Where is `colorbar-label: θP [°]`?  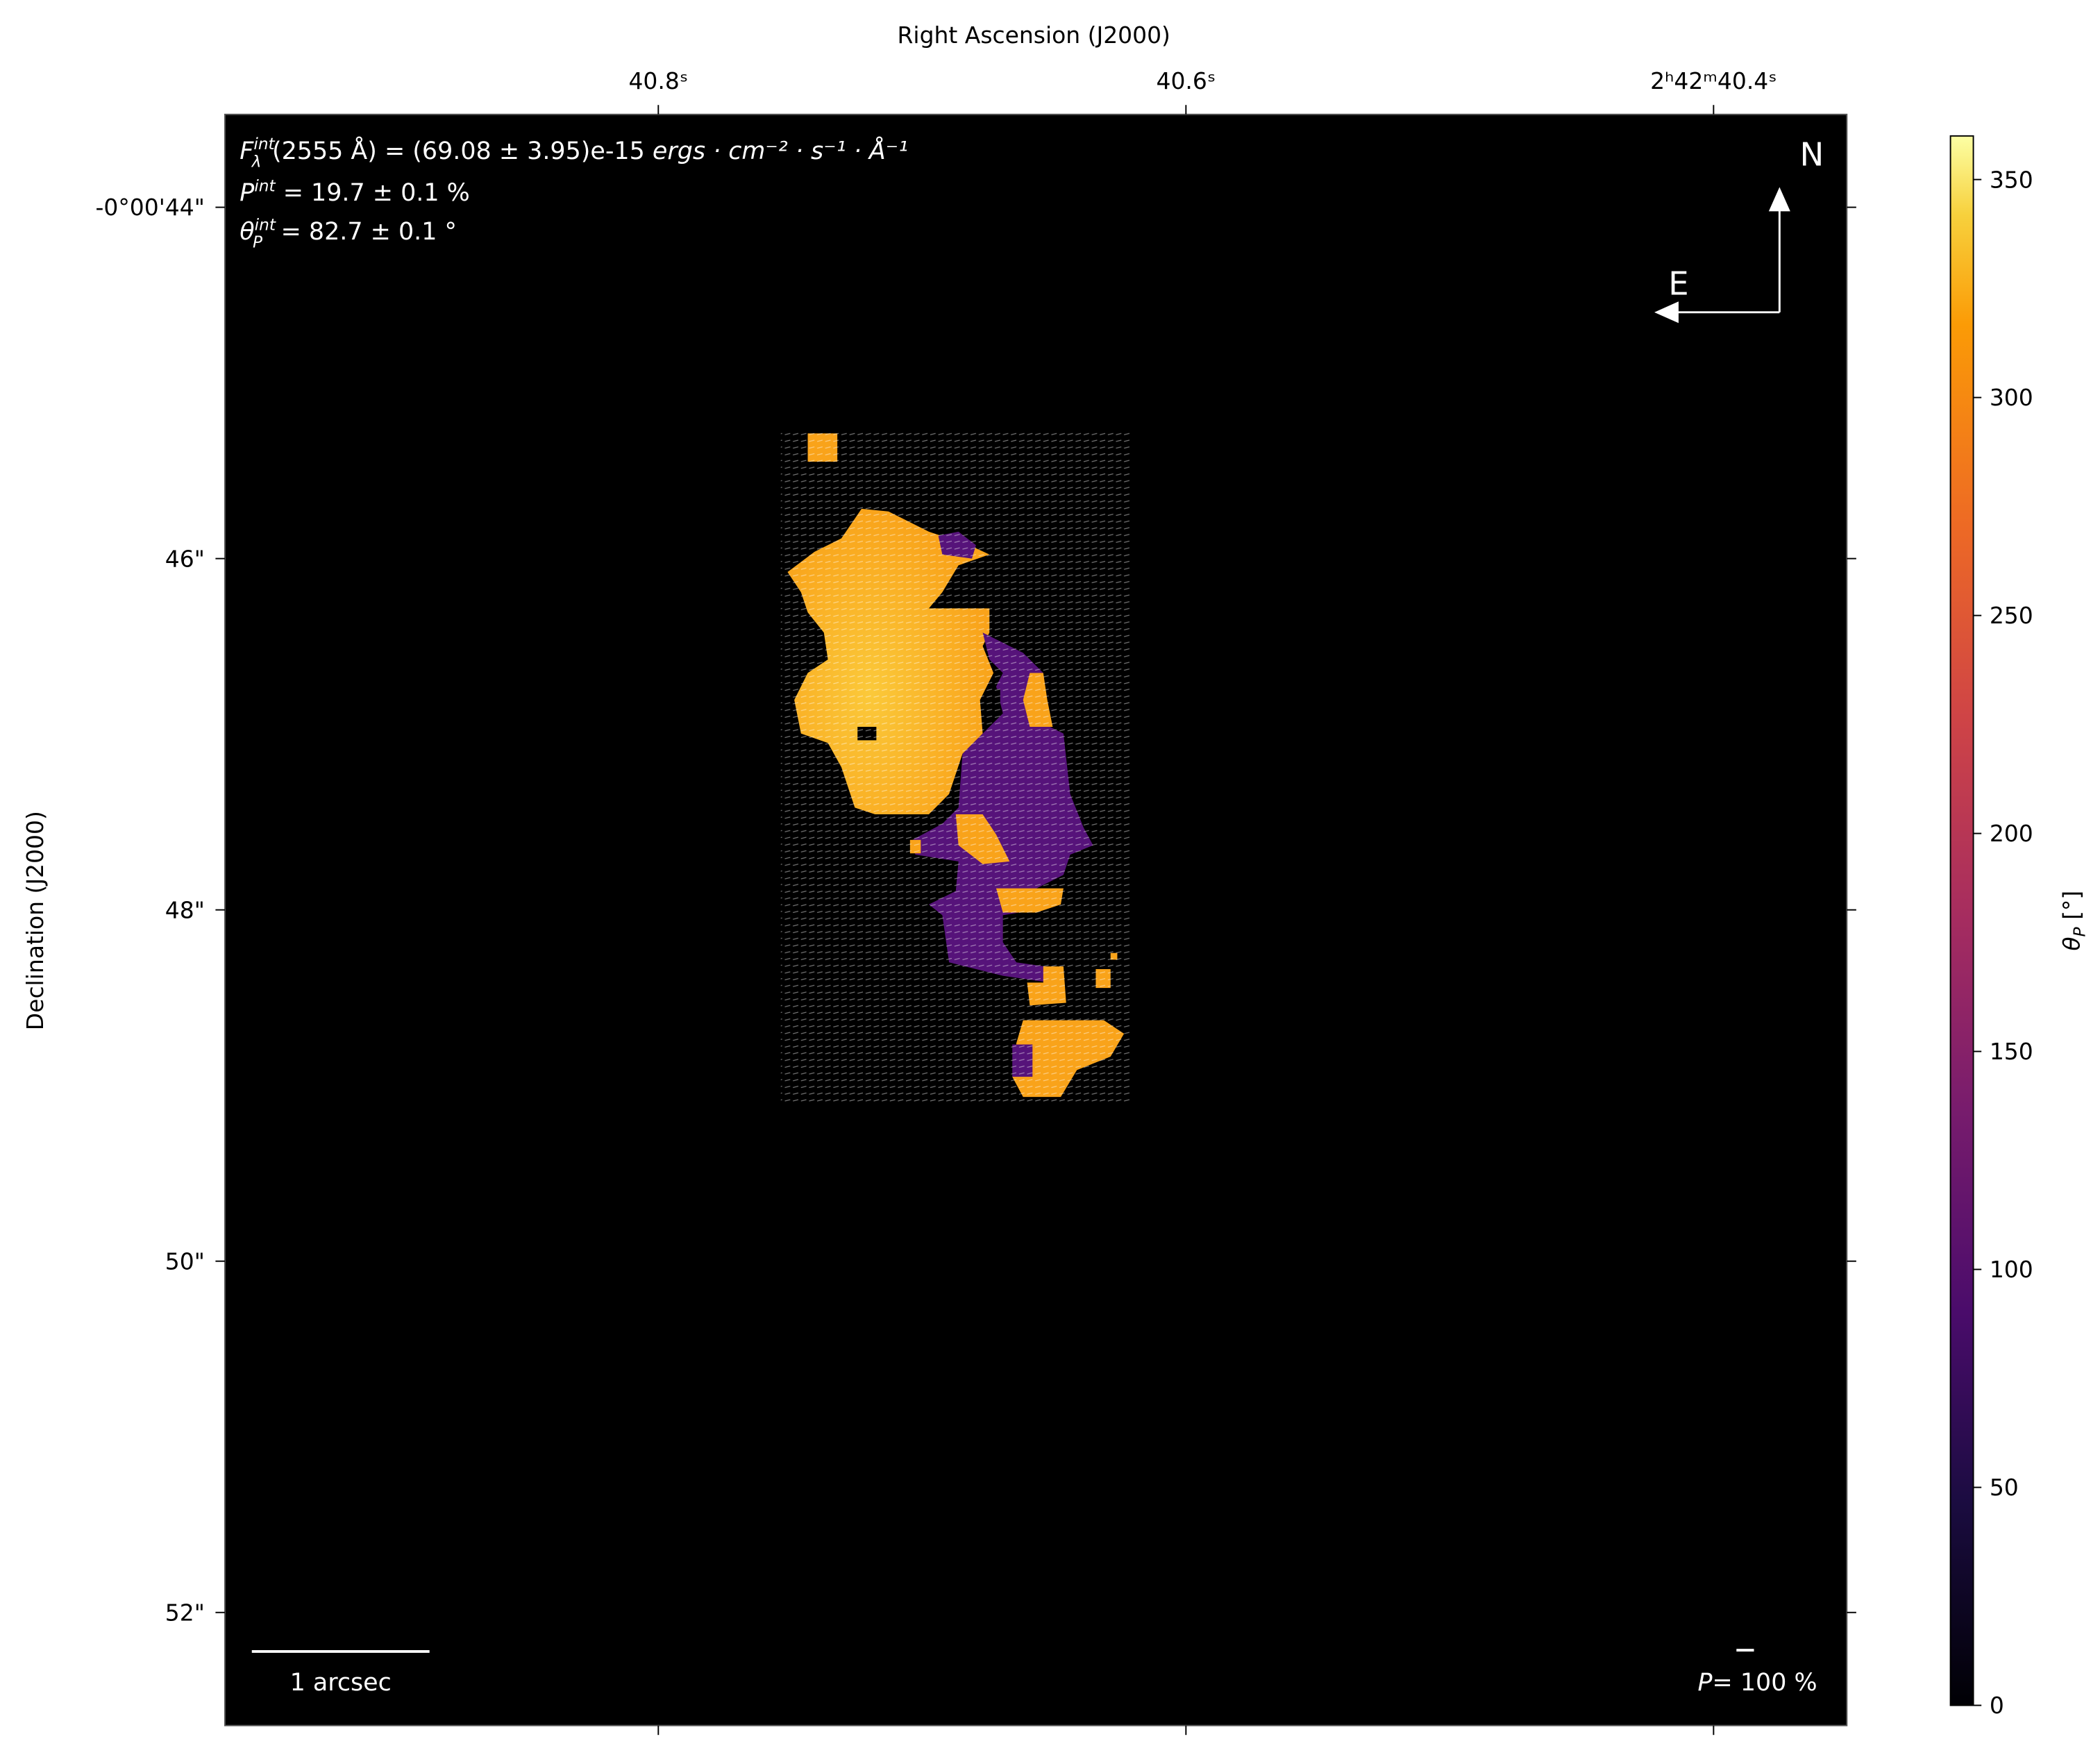
colorbar-label: θP [°] is located at coordinates (2074, 921).